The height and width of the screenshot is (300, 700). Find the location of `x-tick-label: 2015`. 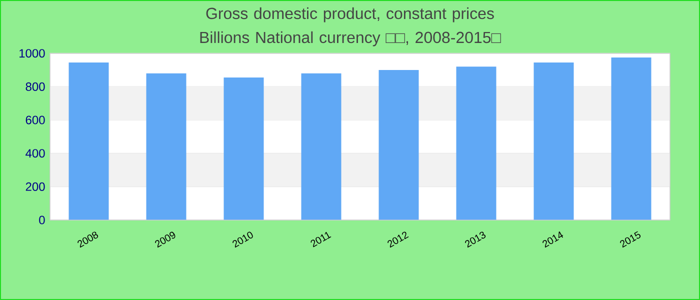

x-tick-label: 2015 is located at coordinates (630, 239).